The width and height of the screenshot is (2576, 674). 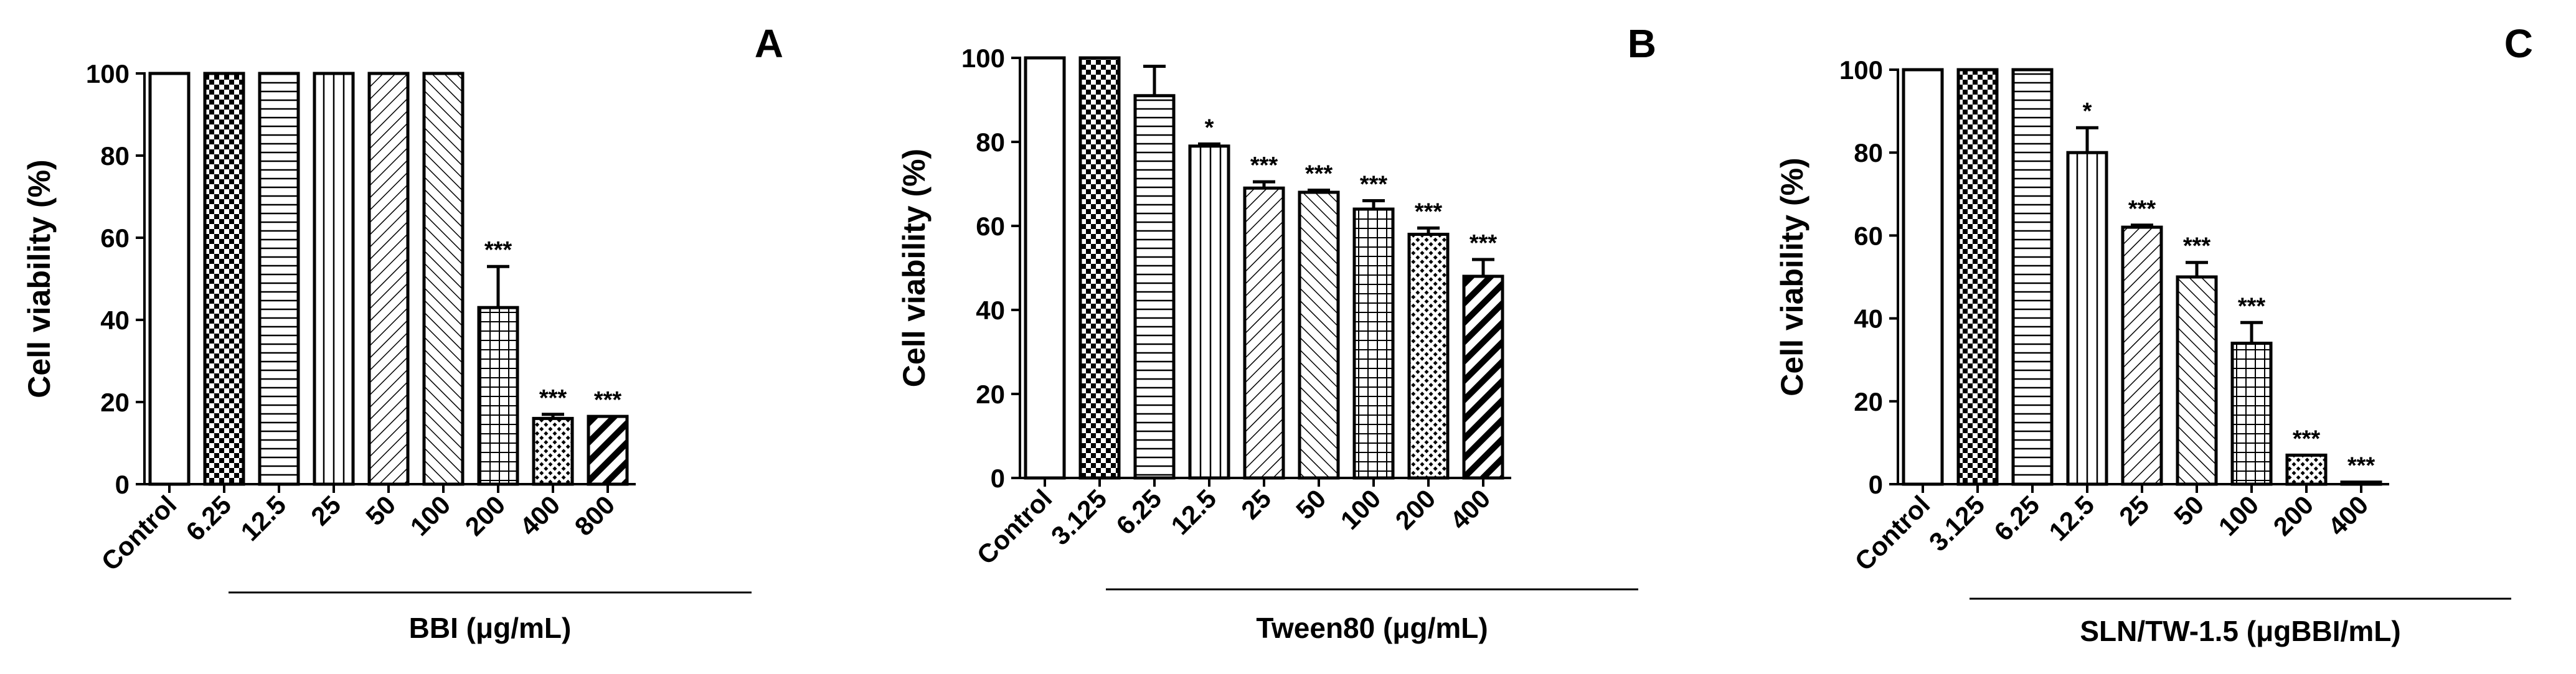 What do you see at coordinates (2518, 43) in the screenshot?
I see `panel-letter: C` at bounding box center [2518, 43].